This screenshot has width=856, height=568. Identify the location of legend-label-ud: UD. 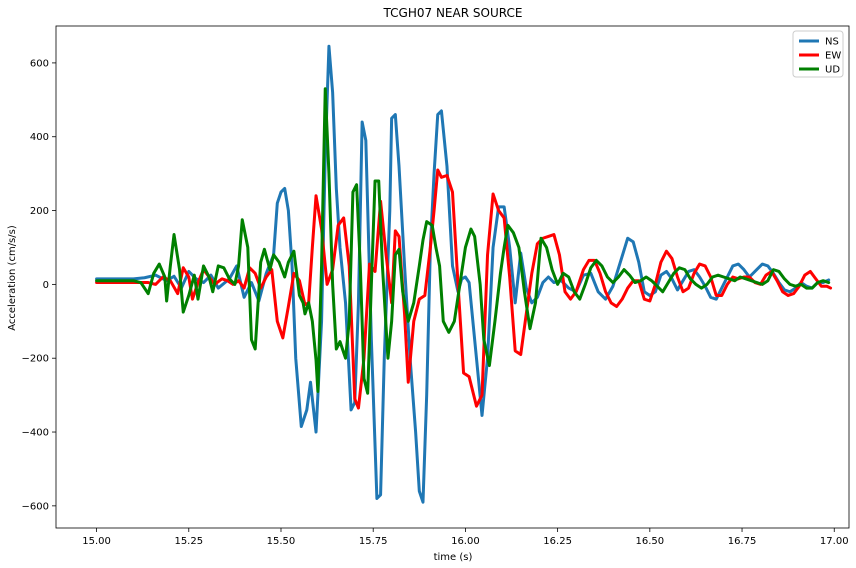
(832, 70).